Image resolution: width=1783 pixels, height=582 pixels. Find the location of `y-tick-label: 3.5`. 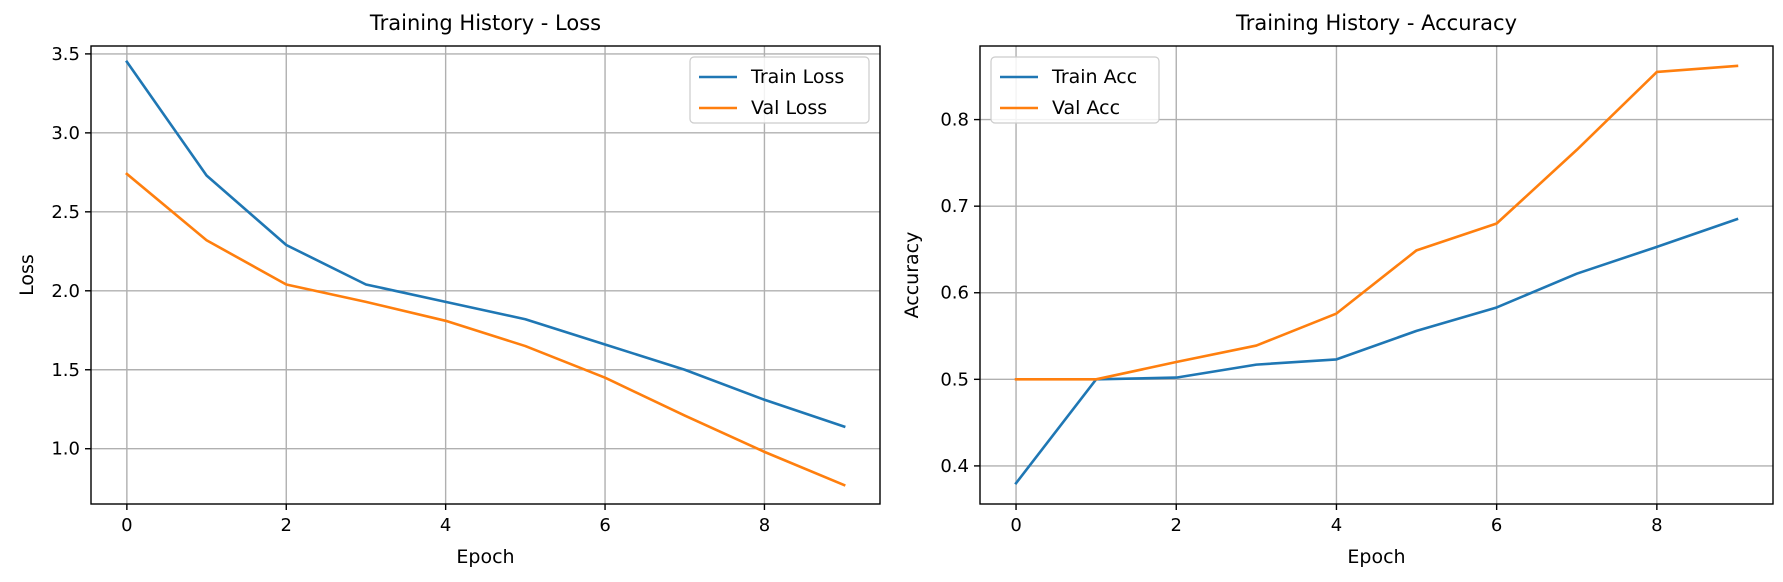

y-tick-label: 3.5 is located at coordinates (65, 54).